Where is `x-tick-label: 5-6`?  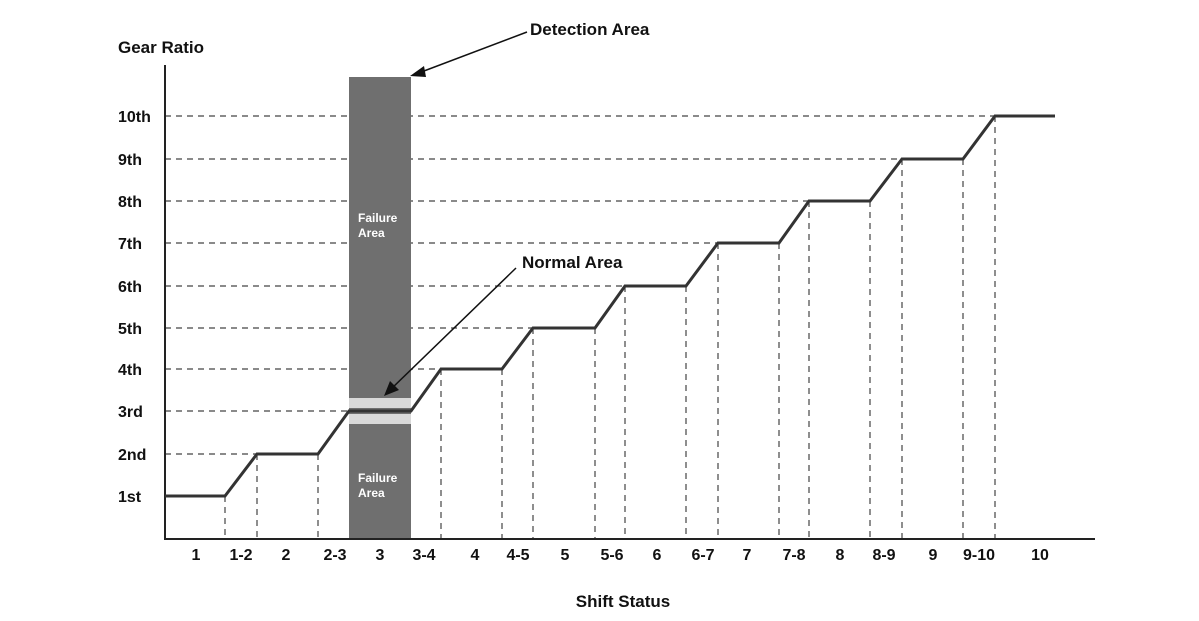
x-tick-label: 5-6 is located at coordinates (611, 555).